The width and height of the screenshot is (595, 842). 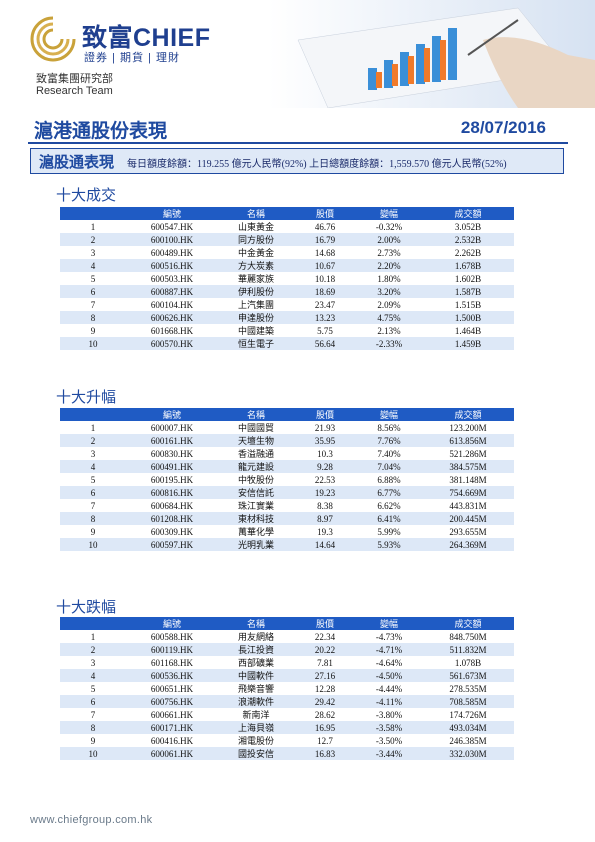 What do you see at coordinates (325, 440) in the screenshot?
I see `cell-price: 35.95` at bounding box center [325, 440].